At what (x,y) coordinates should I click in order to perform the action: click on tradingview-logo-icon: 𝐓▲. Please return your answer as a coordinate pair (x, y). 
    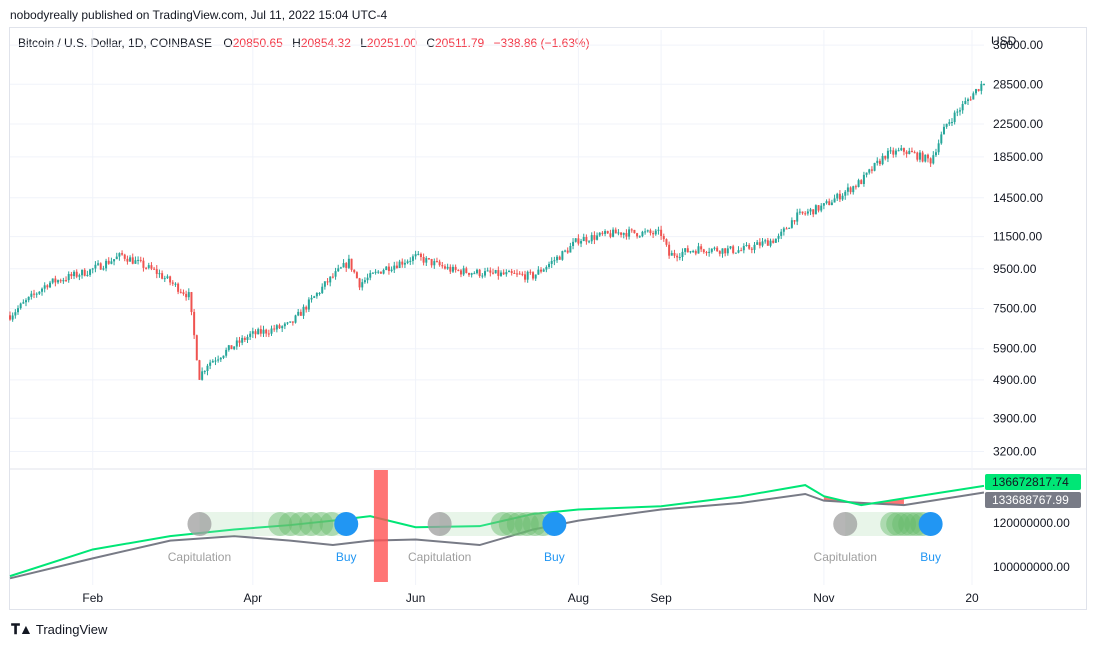
    Looking at the image, I should click on (22, 629).